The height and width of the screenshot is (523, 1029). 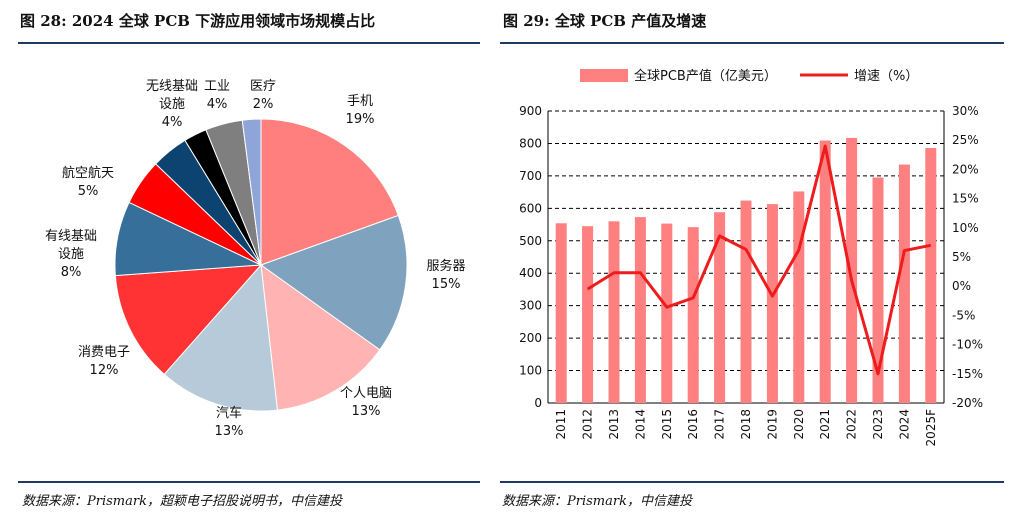 I want to click on y-right-tick-label: -20%, so click(x=967, y=403).